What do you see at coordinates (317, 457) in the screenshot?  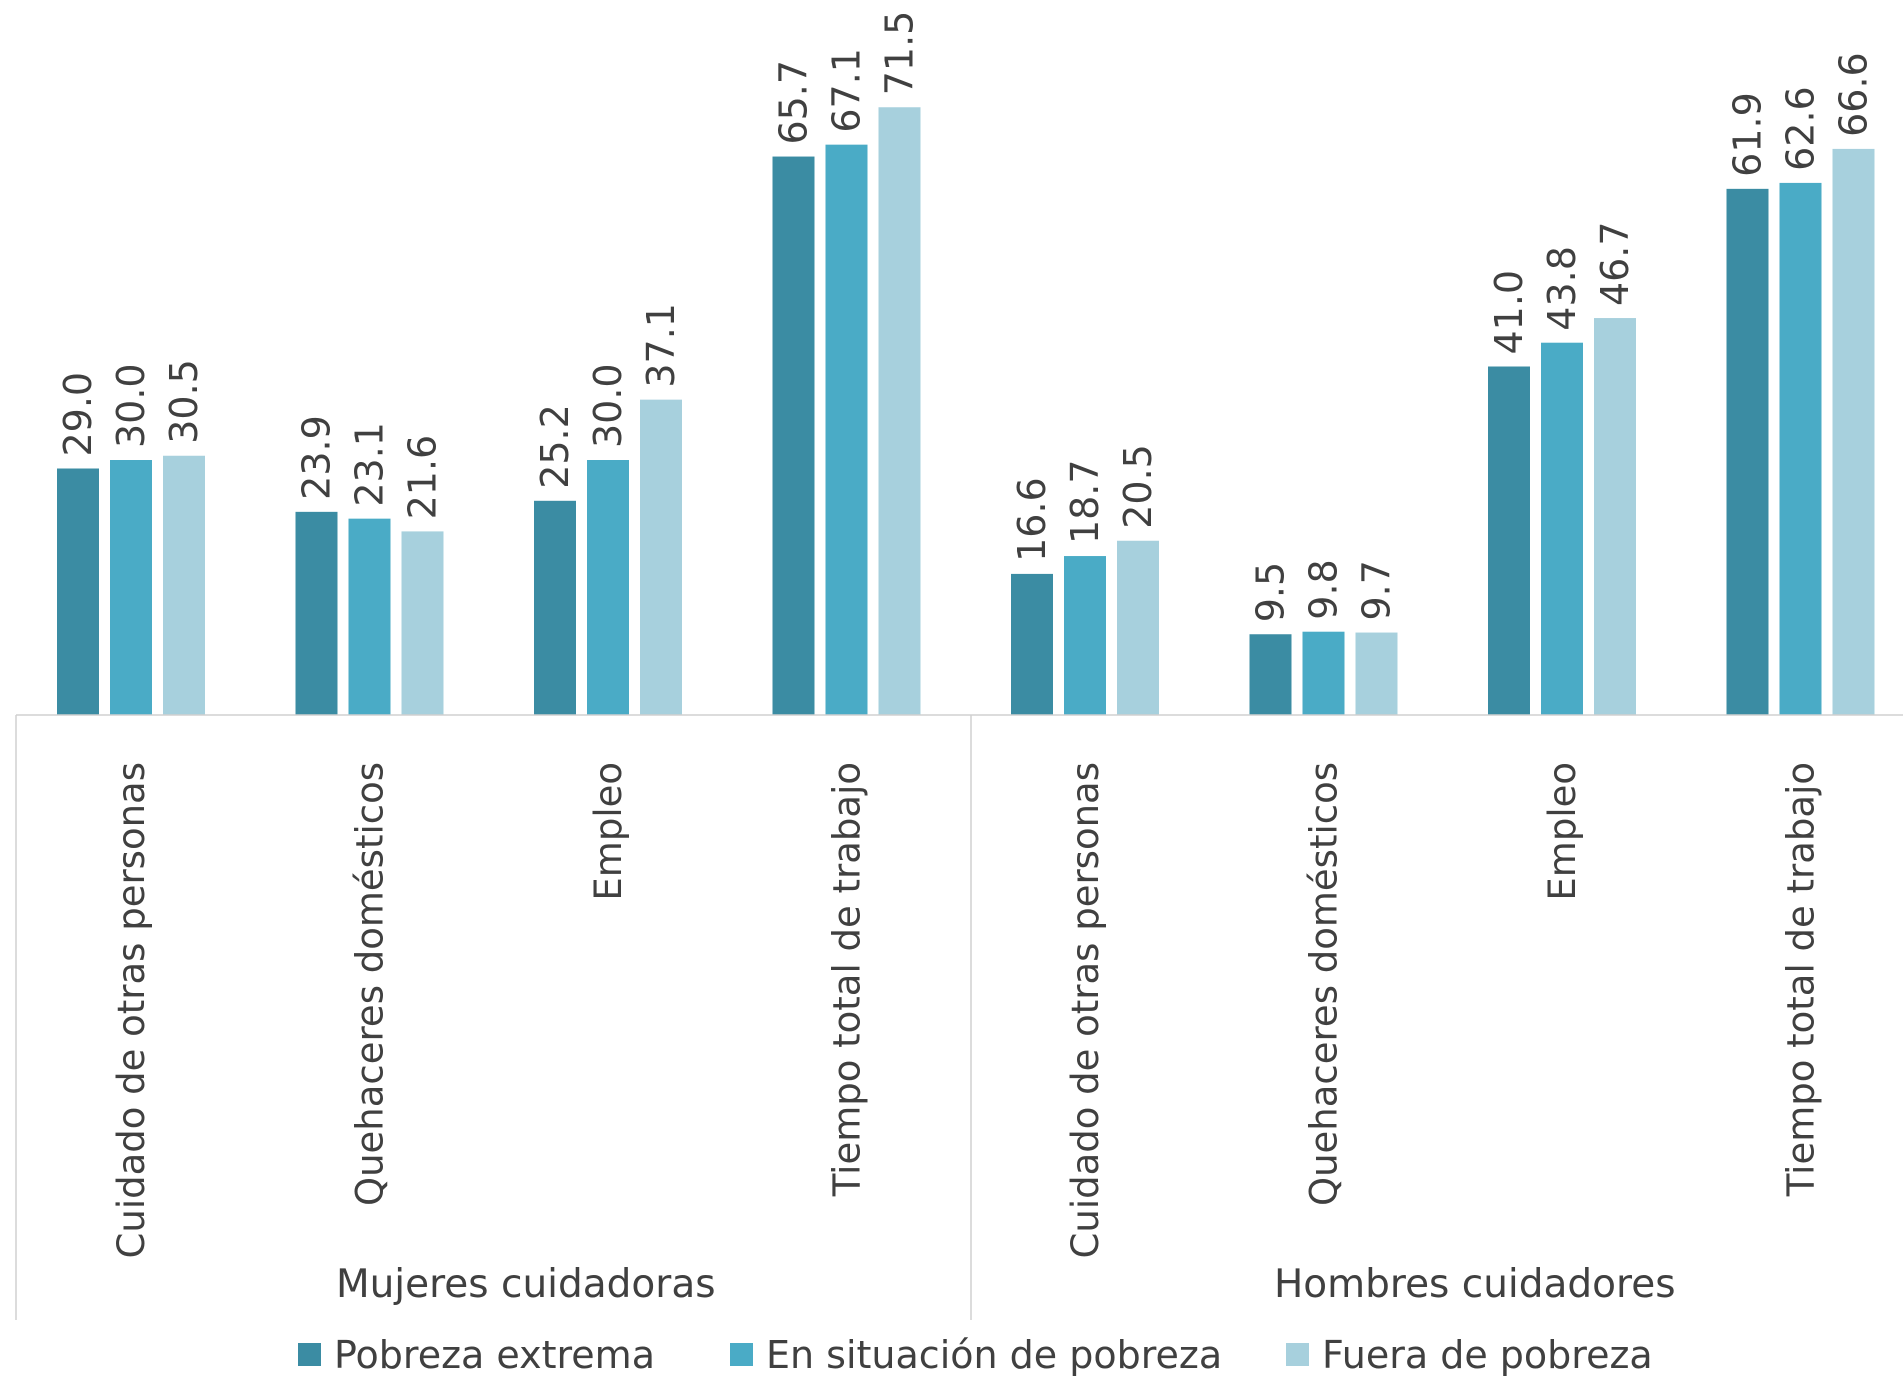 I see `data-label: 23.9` at bounding box center [317, 457].